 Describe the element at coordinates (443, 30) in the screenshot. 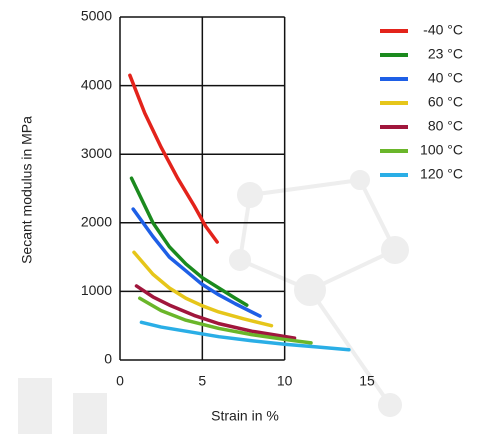

I see `legend-label: -40 °C` at that location.